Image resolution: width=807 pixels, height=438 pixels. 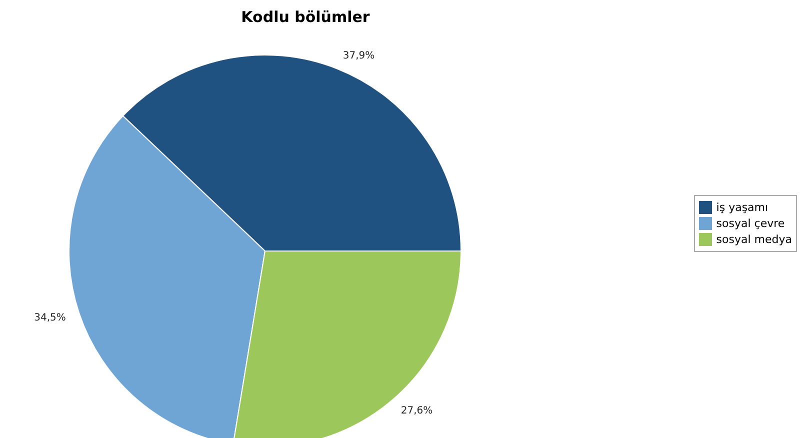 What do you see at coordinates (742, 207) in the screenshot?
I see `legend-label: iş yaşamı` at bounding box center [742, 207].